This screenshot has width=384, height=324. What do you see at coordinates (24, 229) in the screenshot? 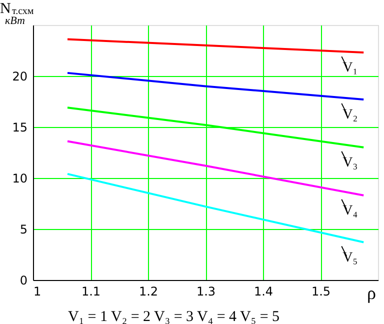
I see `y-tick-label: 5` at bounding box center [24, 229].